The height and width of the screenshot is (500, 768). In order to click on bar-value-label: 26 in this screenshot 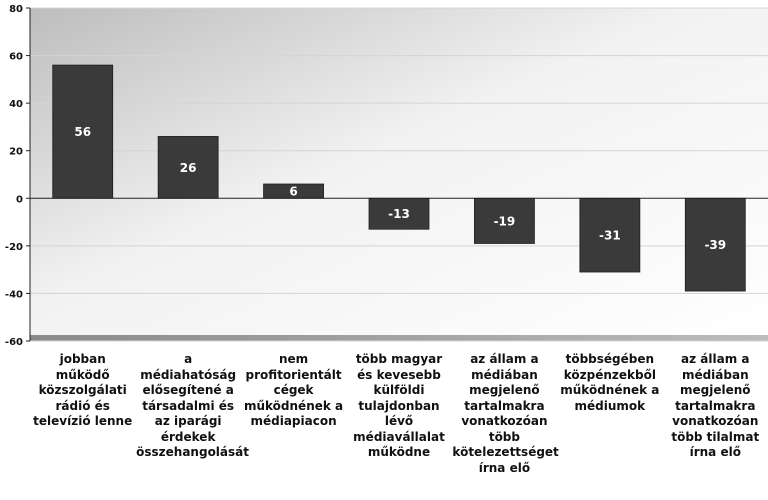, I will do `click(188, 168)`.